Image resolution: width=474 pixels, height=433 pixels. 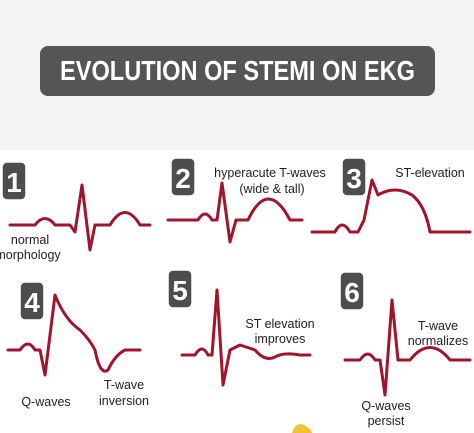 I want to click on panel-number: 1, so click(x=14, y=182).